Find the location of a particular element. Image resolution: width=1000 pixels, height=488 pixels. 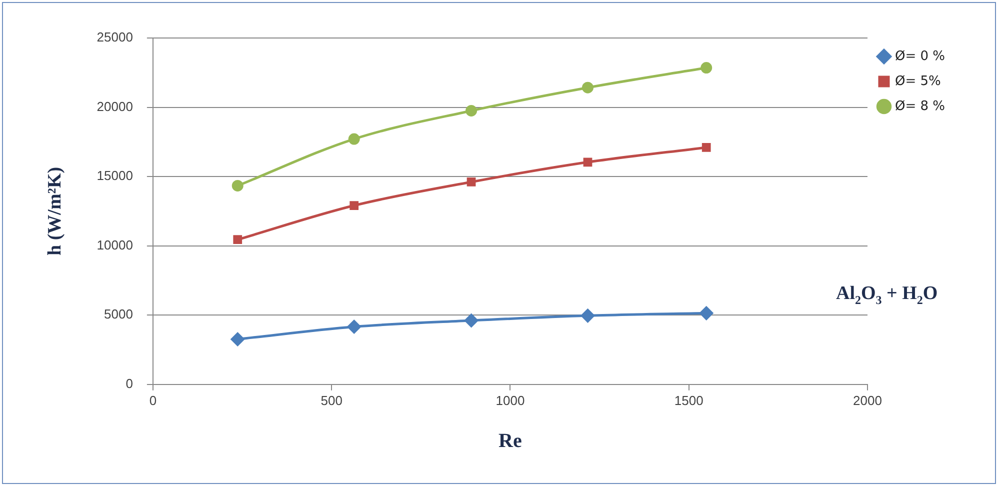

x-axis-title: Re is located at coordinates (510, 441).